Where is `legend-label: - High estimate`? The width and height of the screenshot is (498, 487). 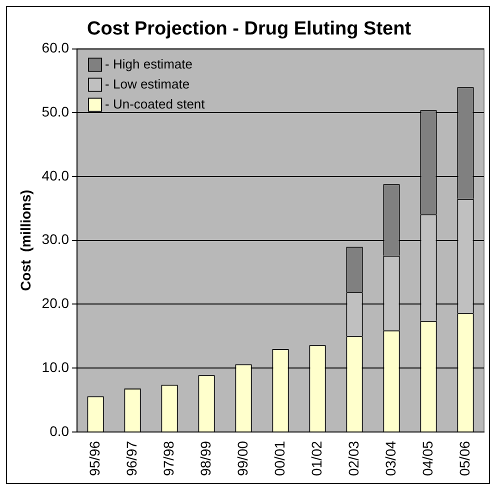
legend-label: - High estimate is located at coordinates (148, 64).